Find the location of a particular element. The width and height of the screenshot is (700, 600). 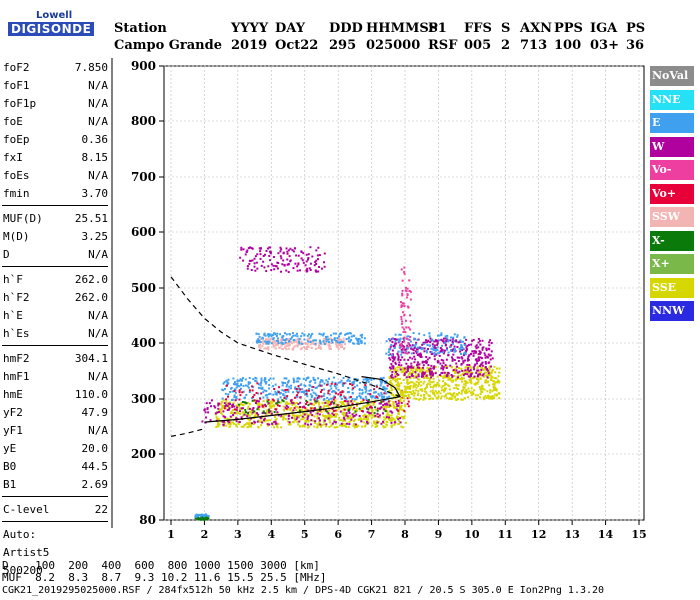

header-label-11: PS is located at coordinates (636, 28).